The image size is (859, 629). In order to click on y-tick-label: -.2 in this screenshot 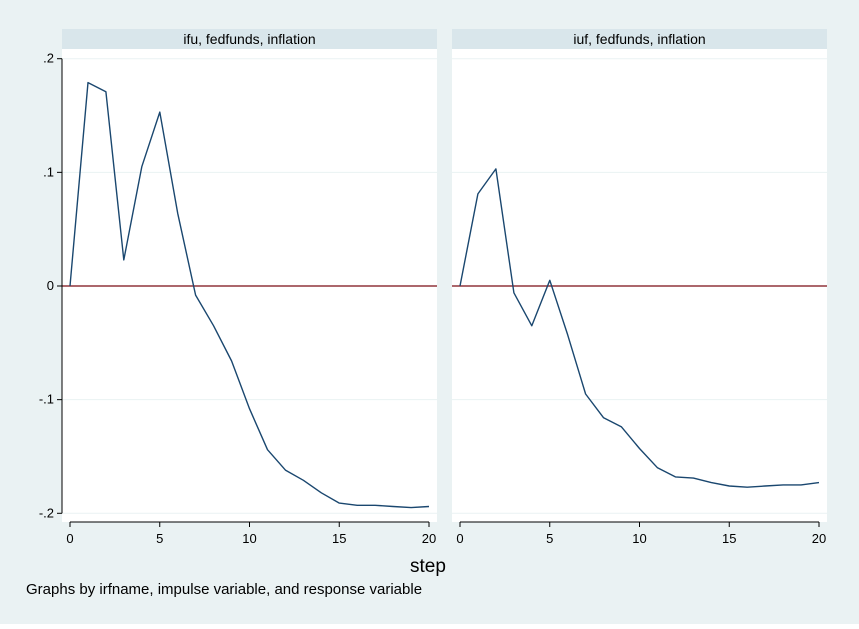, I will do `click(46, 512)`.